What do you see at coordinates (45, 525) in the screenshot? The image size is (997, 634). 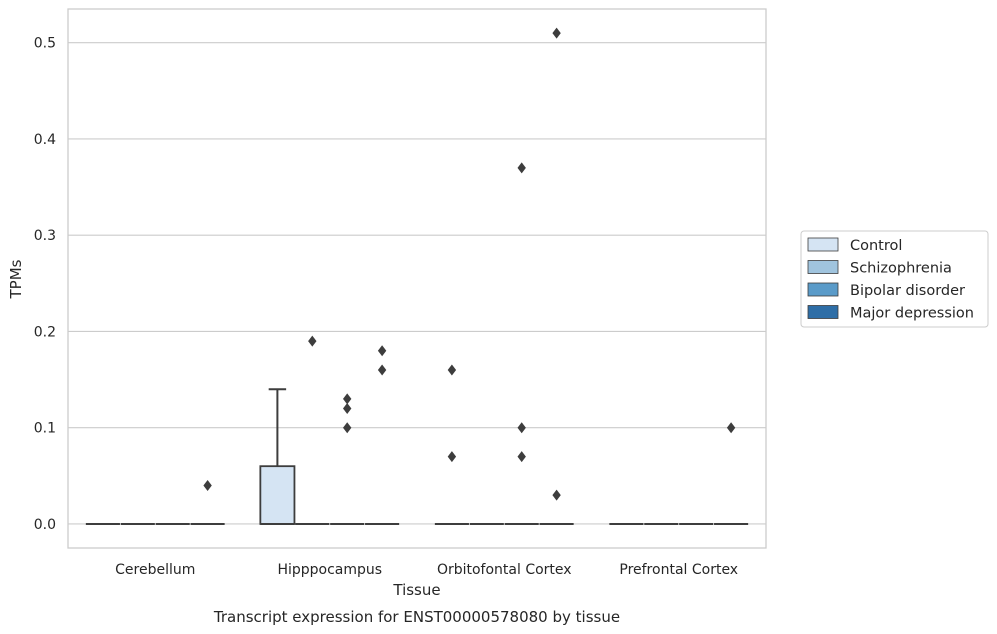 I see `y-tick-label: 0.0` at bounding box center [45, 525].